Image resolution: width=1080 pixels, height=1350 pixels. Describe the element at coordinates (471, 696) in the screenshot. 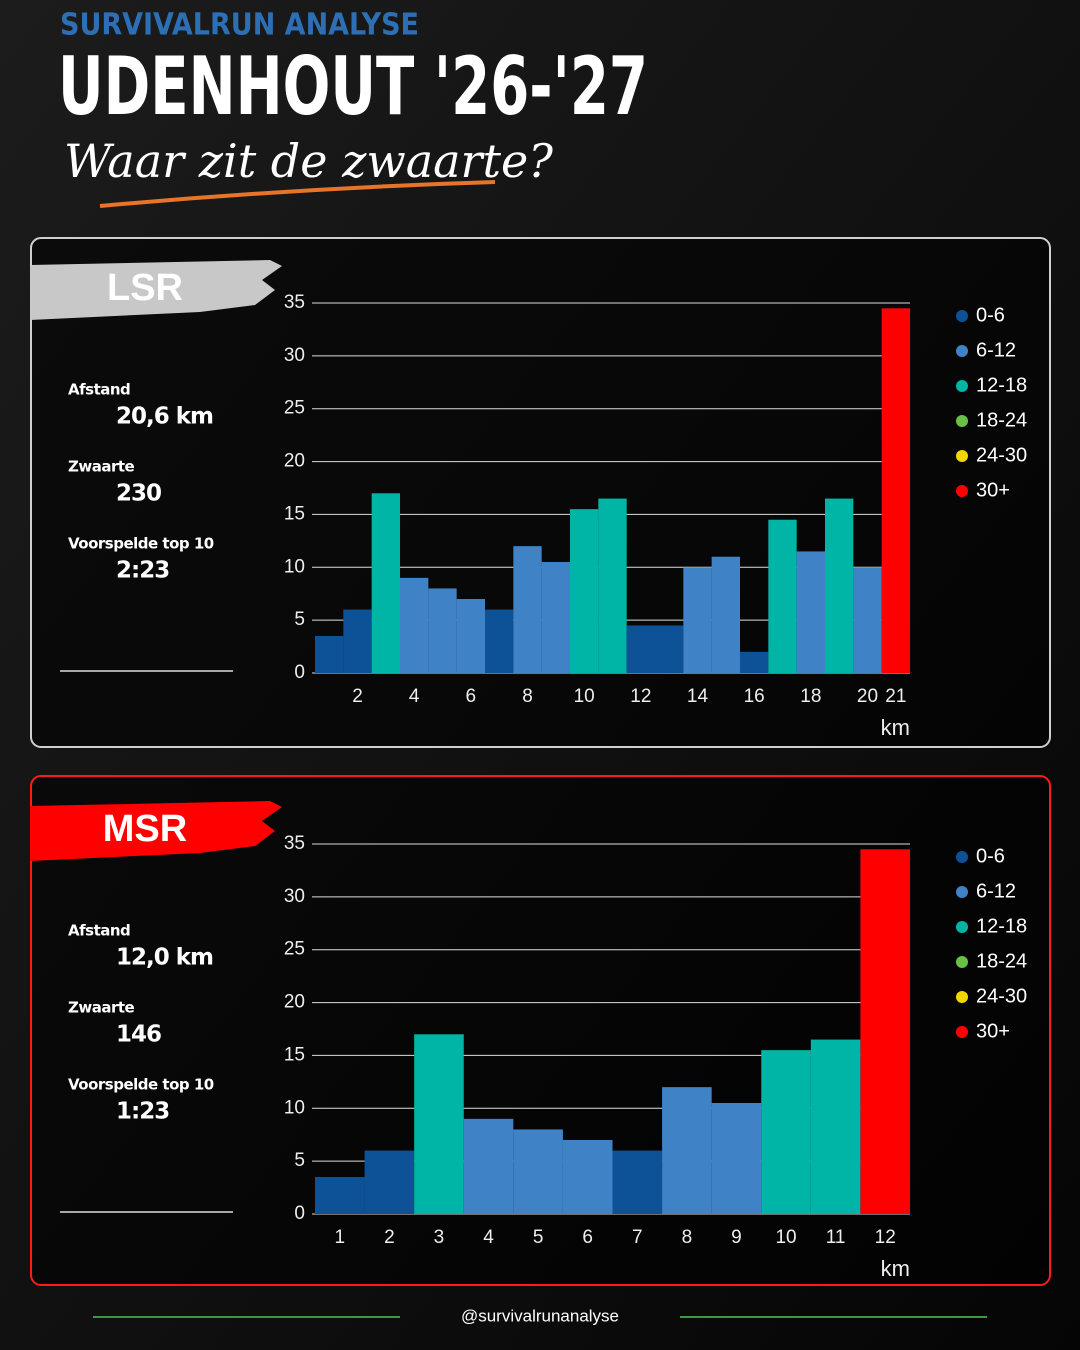

I see `x-tick-label: 6` at that location.